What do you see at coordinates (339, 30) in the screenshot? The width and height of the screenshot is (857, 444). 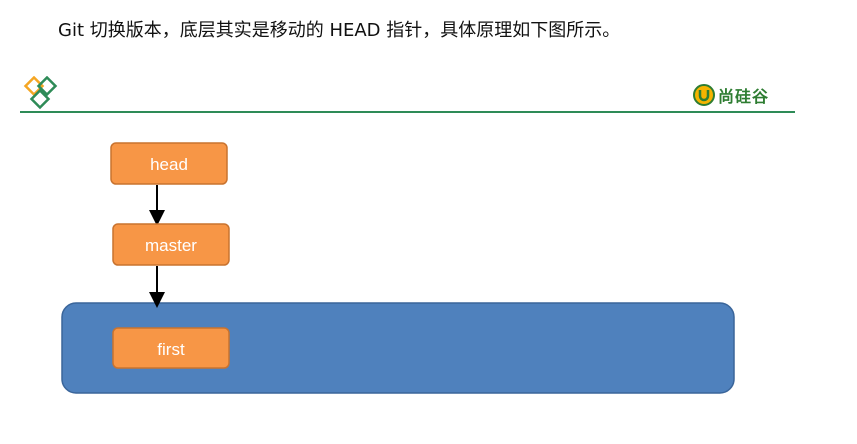 I see `caption-text: Git 切换版本，底层其实是移动的 HEAD 指针，具体原理如下图所示。` at bounding box center [339, 30].